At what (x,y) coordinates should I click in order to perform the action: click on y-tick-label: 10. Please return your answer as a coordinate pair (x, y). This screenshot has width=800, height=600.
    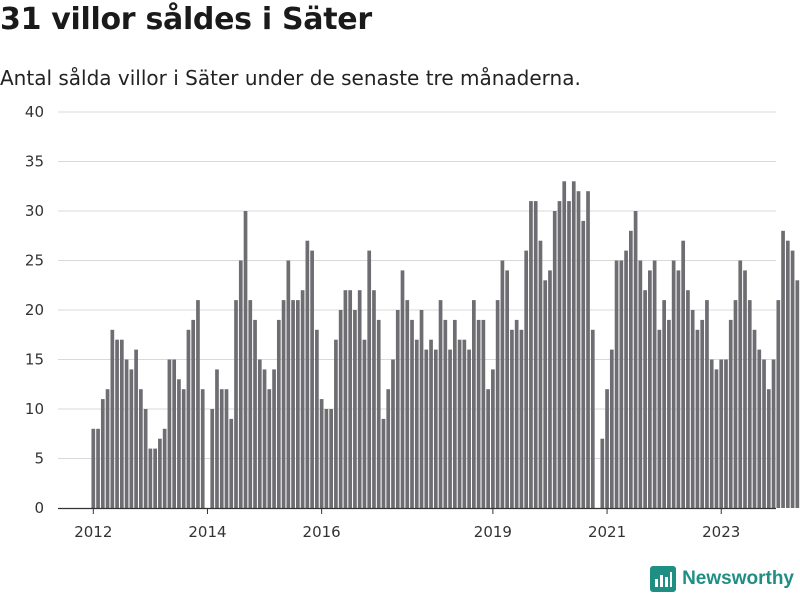
    Looking at the image, I should click on (34, 409).